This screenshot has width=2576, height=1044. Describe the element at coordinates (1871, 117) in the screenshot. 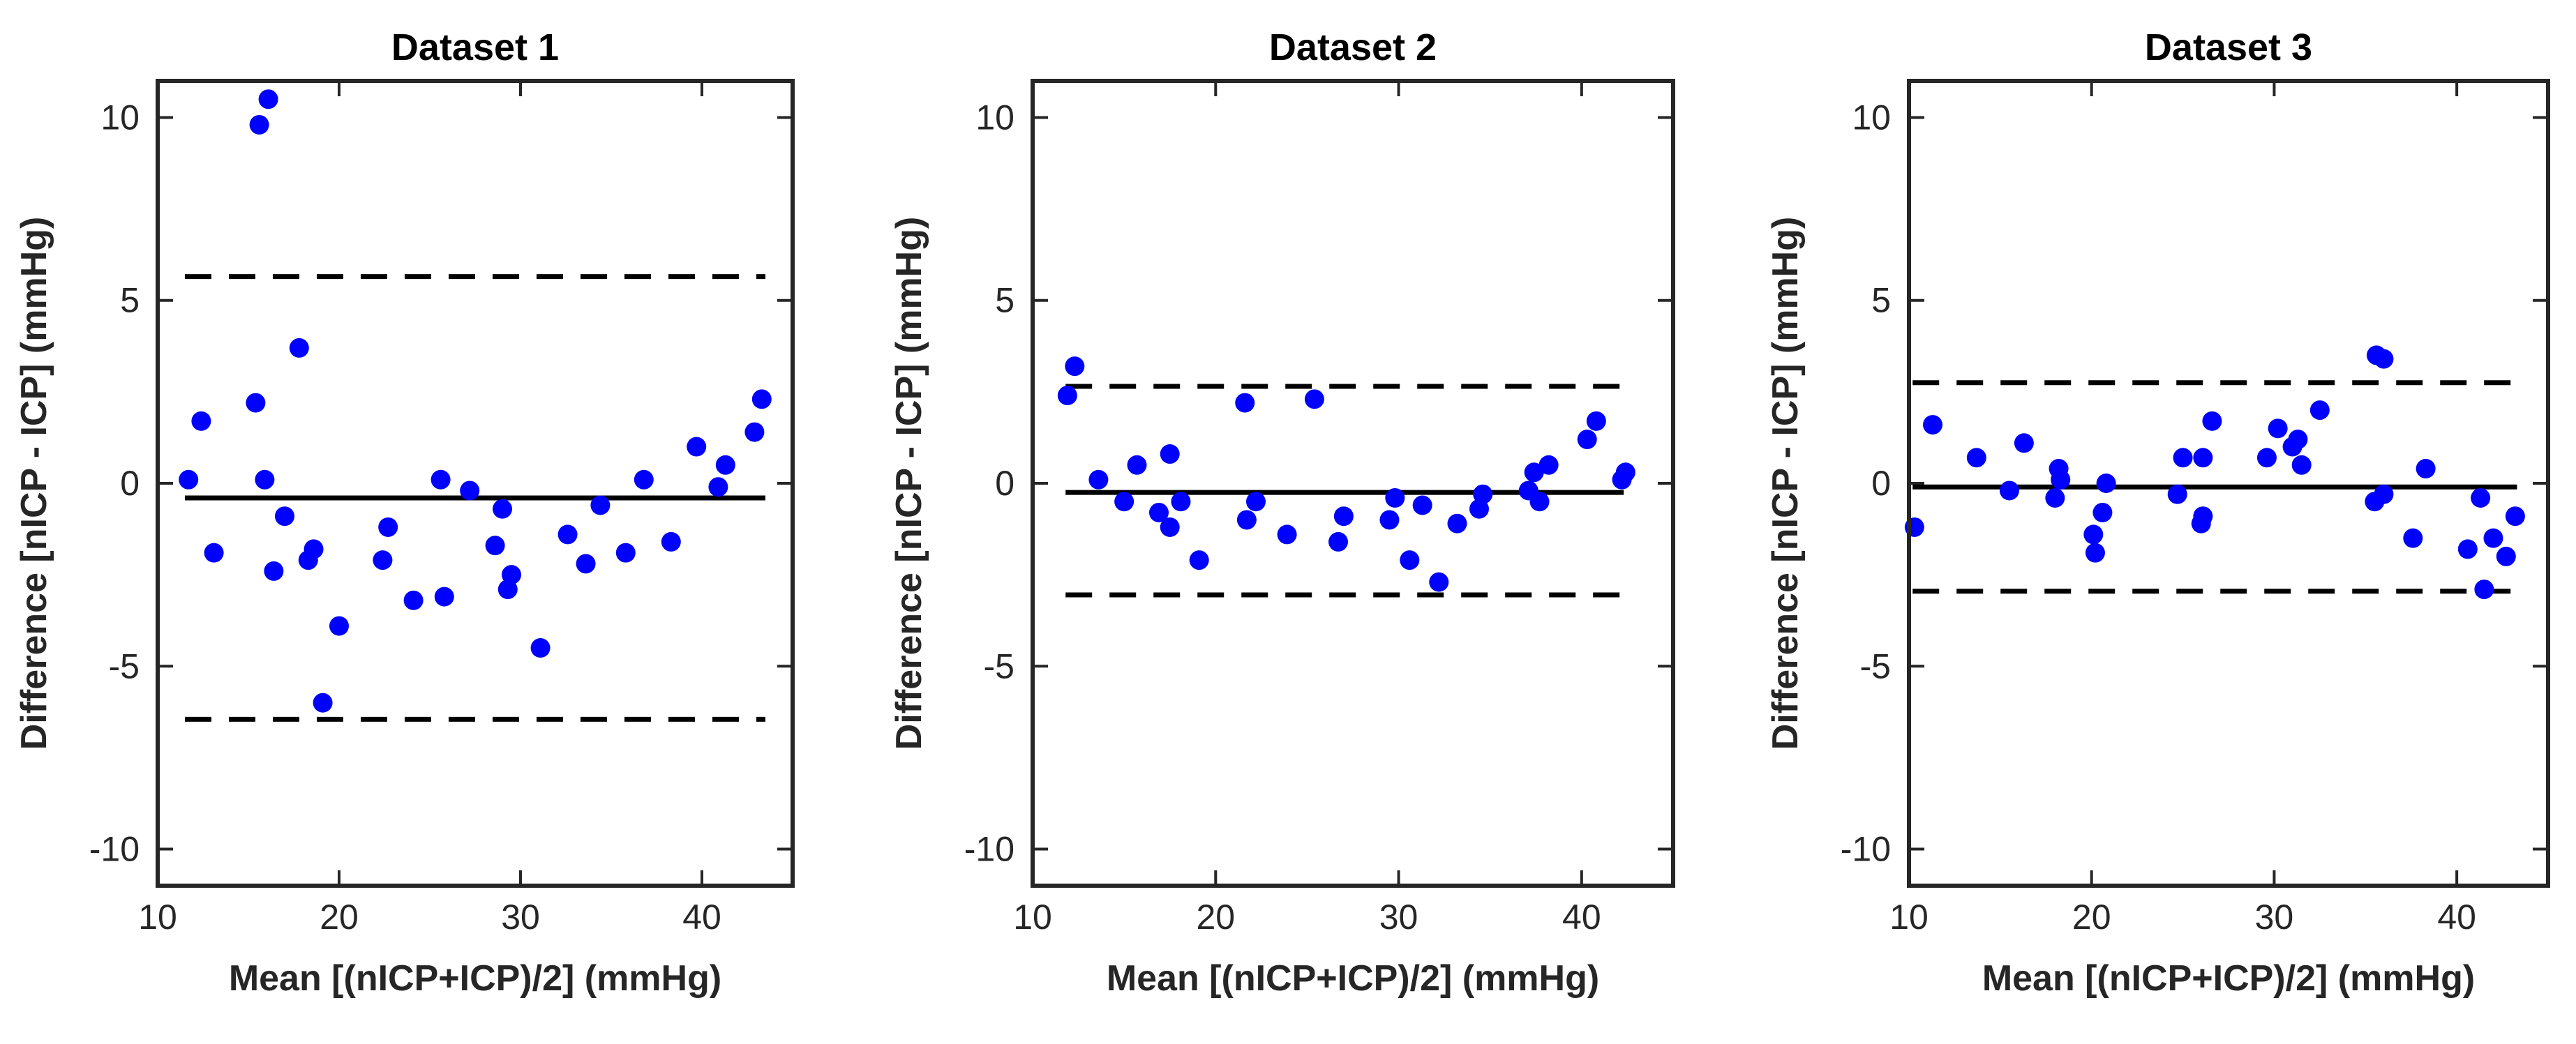

I see `y-tick-label-dataset-3-4: 10` at that location.